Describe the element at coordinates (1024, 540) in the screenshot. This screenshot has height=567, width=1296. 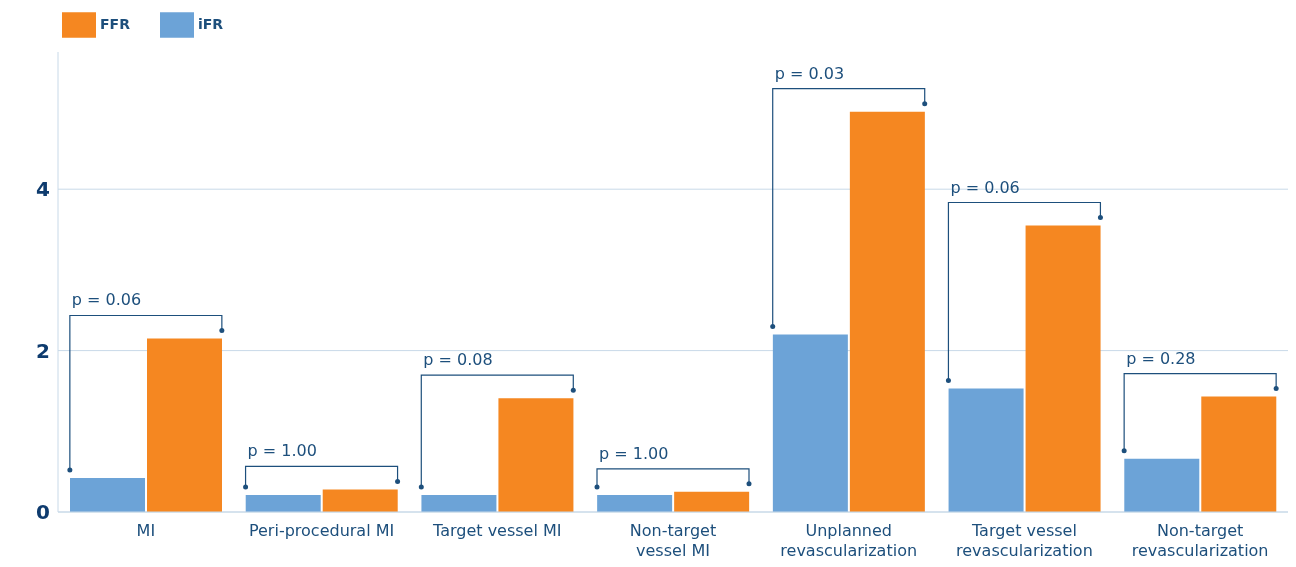
I see `x-tick-label: Target vessel revascularization` at that location.